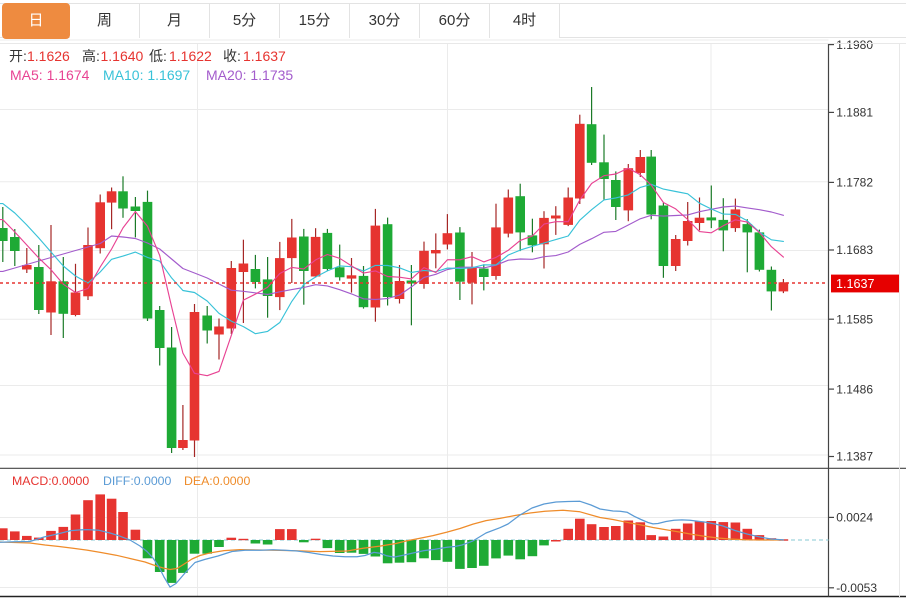 The image size is (906, 601). Describe the element at coordinates (190, 56) in the screenshot. I see `svg-text: 1.1622` at that location.